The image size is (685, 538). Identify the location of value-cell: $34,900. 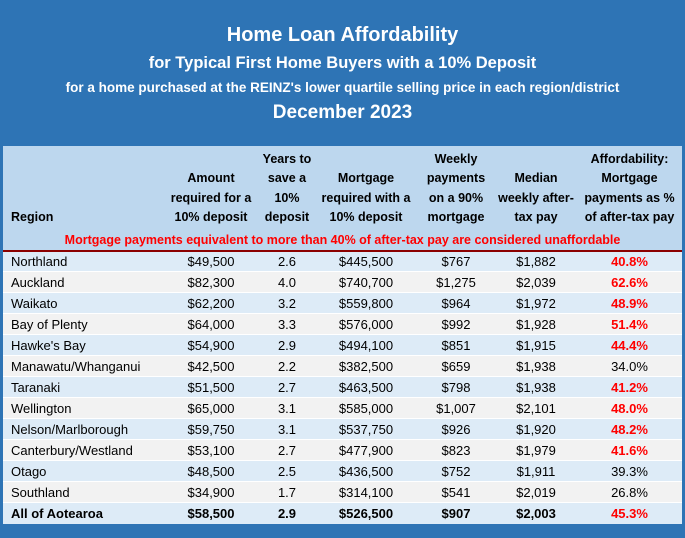
(211, 492).